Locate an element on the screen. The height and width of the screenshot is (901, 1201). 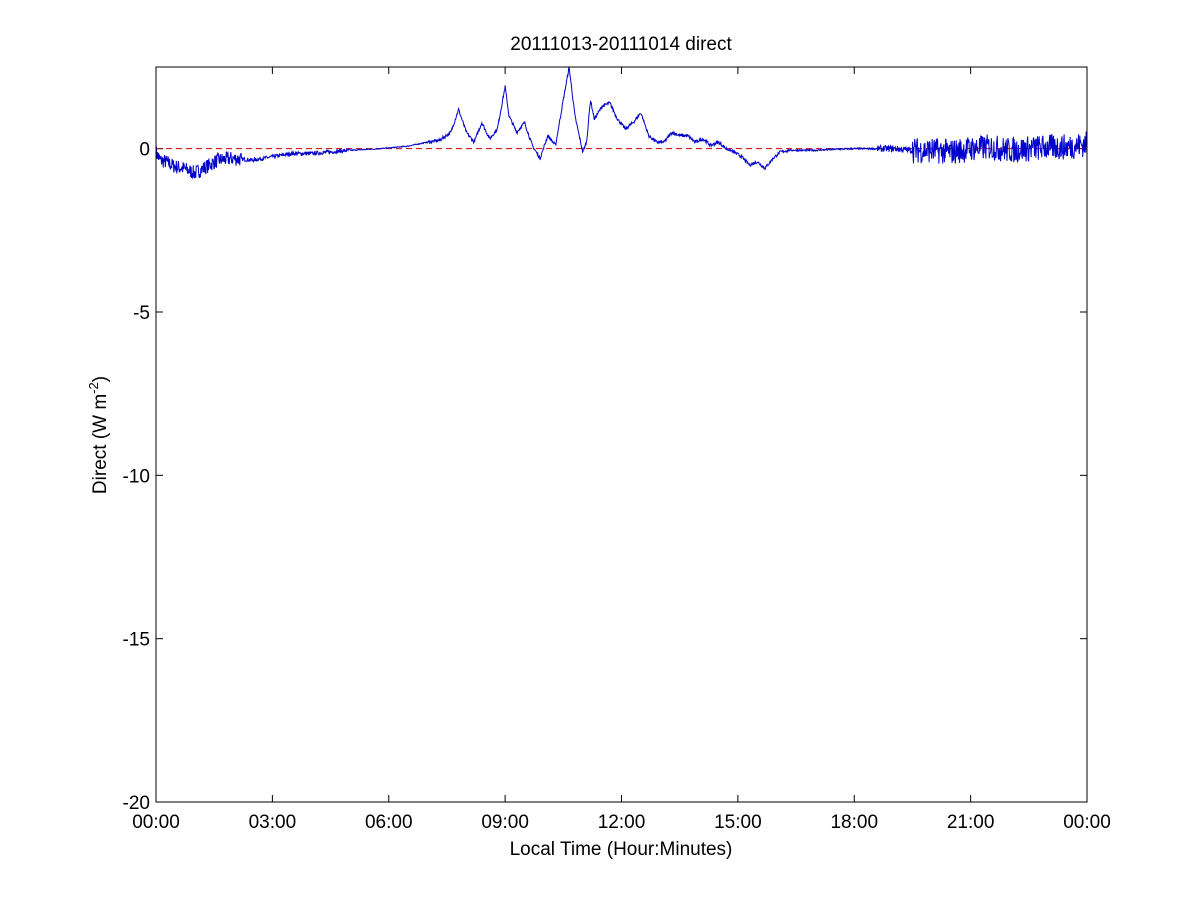
x-tick-label: 06:00 is located at coordinates (389, 822).